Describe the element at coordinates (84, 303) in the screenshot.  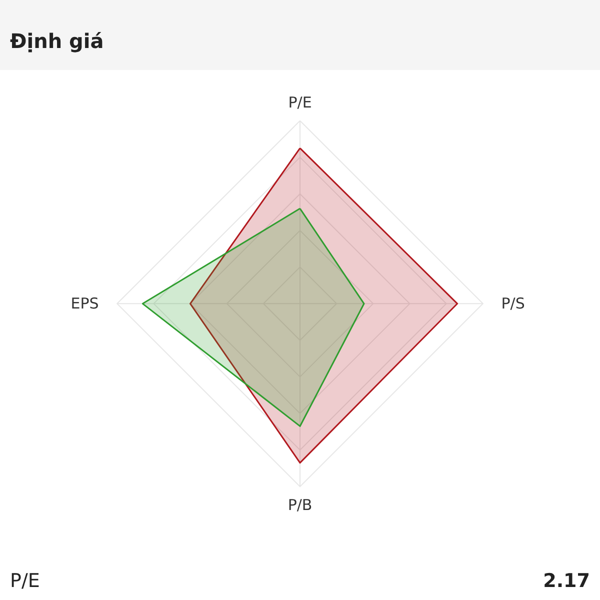
I see `spoke-label: EPS` at that location.